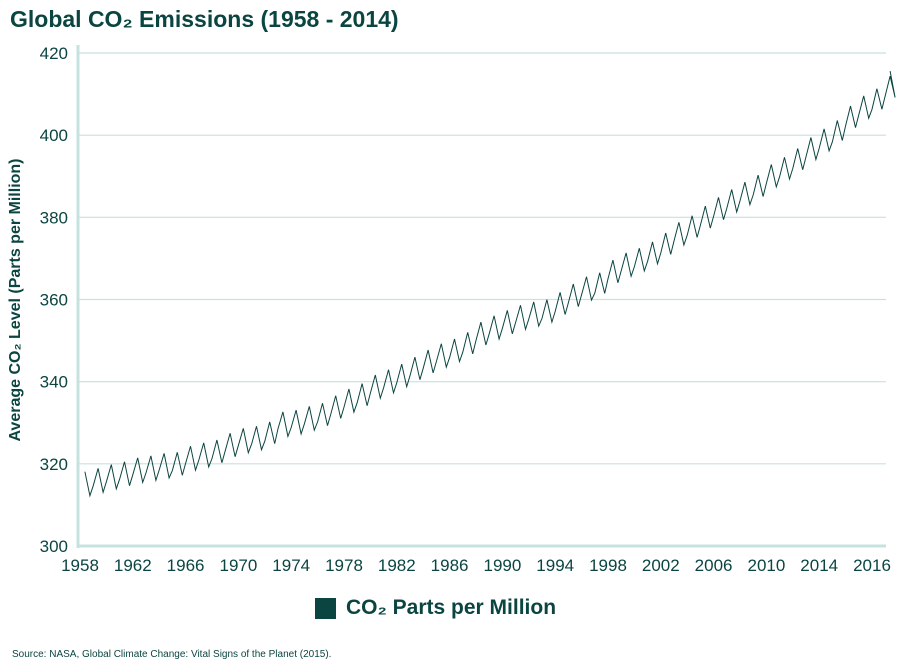 Image resolution: width=900 pixels, height=671 pixels. What do you see at coordinates (766, 565) in the screenshot?
I see `x-tick-label: 2010` at bounding box center [766, 565].